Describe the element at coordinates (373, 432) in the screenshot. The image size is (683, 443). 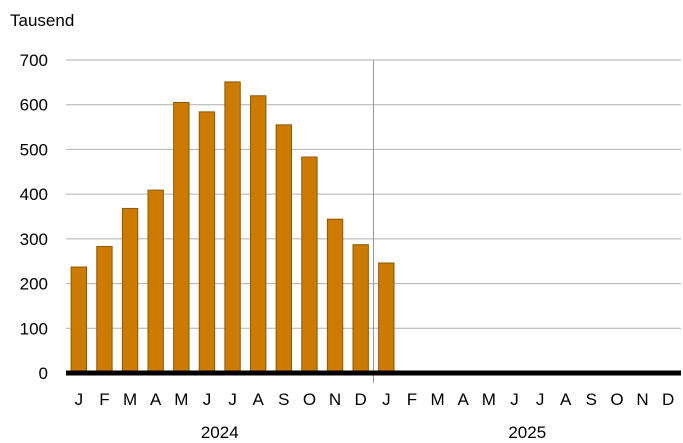
I see `x-axis-year-labels: 2024 2025` at that location.